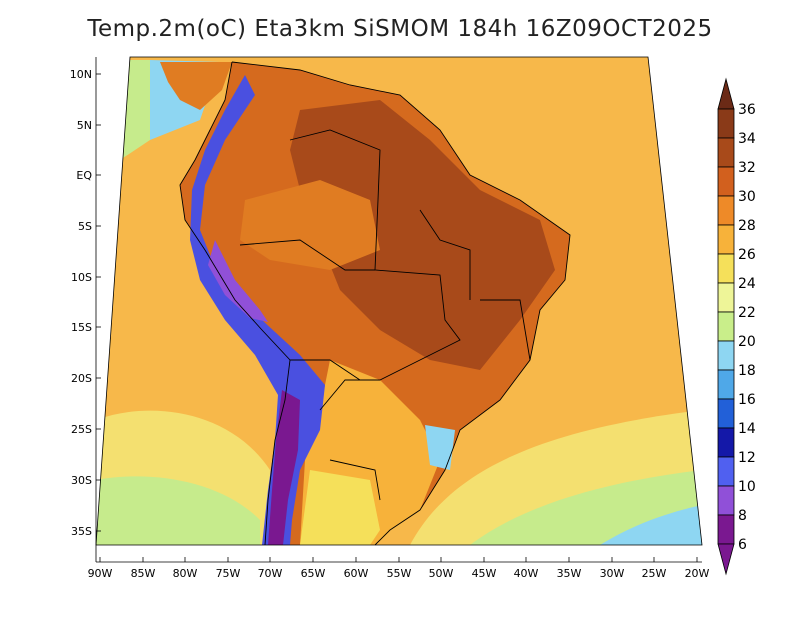 This screenshot has width=800, height=618. What do you see at coordinates (185, 573) in the screenshot?
I see `lon-label: 80W` at bounding box center [185, 573].